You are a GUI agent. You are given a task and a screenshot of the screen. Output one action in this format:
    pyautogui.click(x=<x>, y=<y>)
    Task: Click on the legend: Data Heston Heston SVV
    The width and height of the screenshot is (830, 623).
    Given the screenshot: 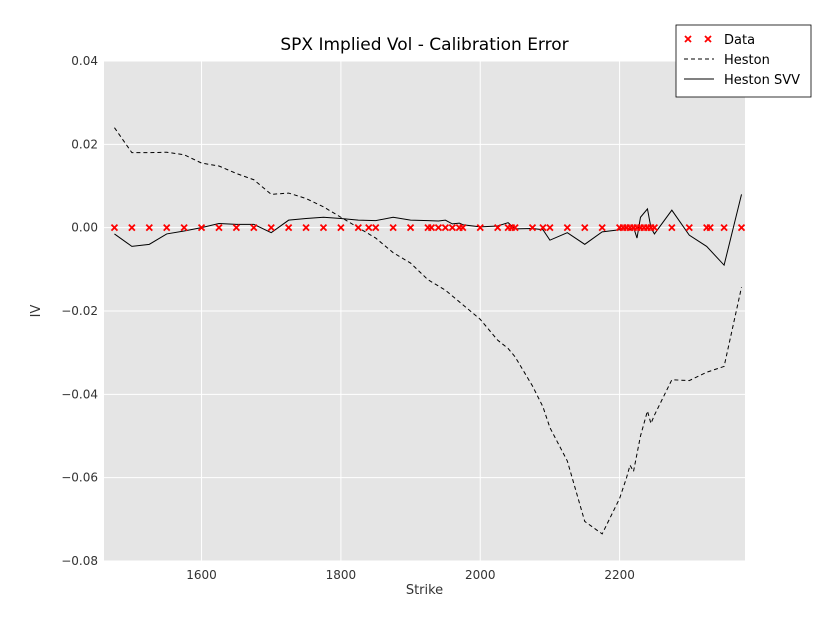 What is the action you would take?
    pyautogui.click(x=743, y=61)
    